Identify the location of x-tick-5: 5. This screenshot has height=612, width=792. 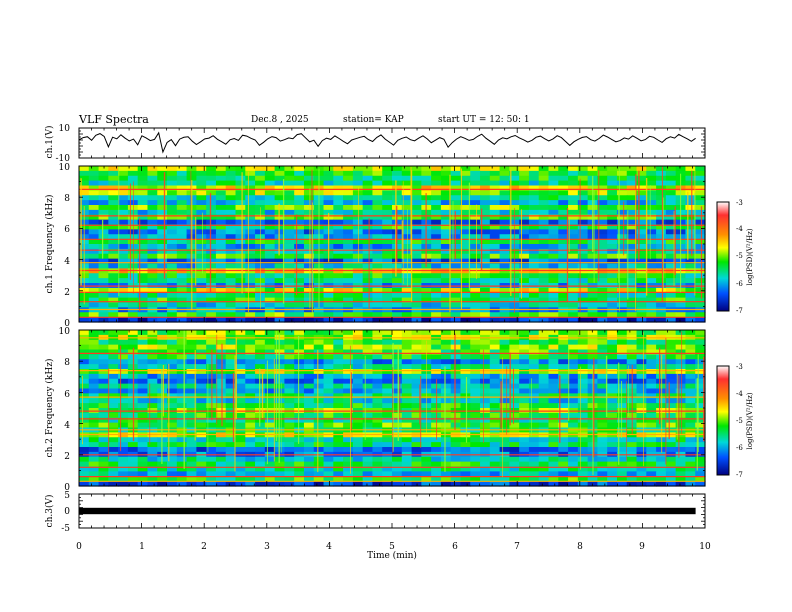
(392, 547).